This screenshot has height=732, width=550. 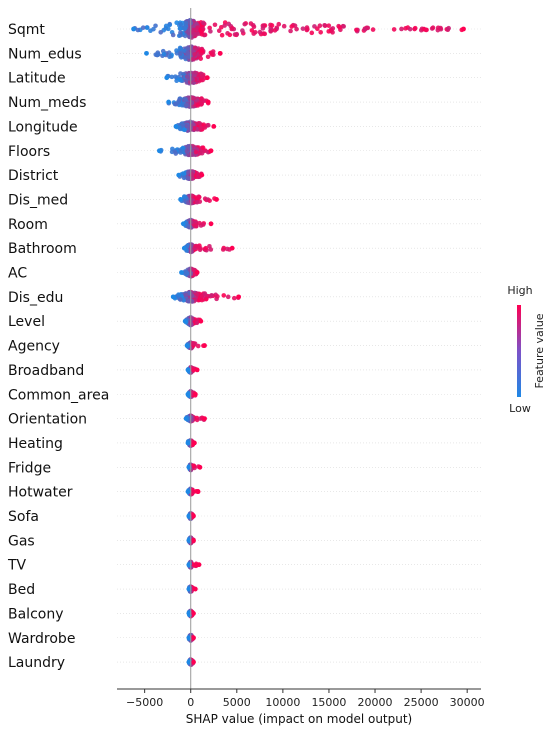 What do you see at coordinates (192, 369) in the screenshot?
I see `beeswarm-broadband` at bounding box center [192, 369].